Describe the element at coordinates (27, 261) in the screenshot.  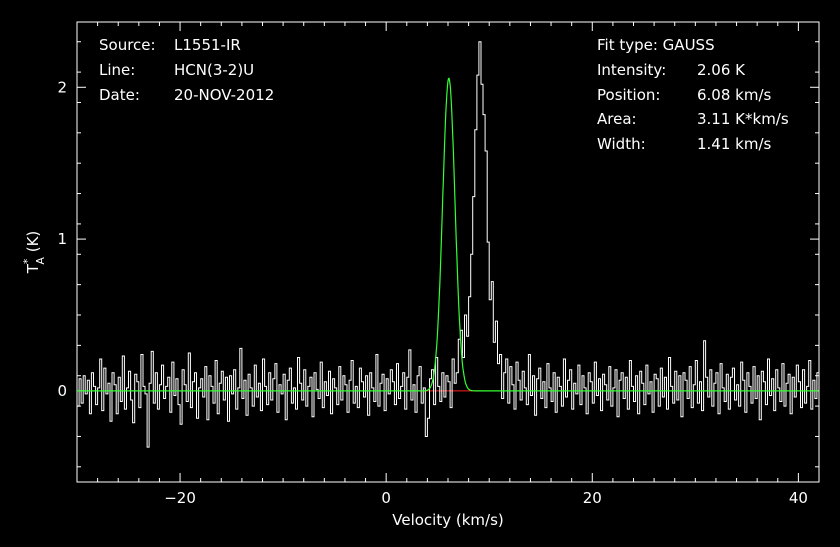
I see `y-axis-label-sup: *` at that location.